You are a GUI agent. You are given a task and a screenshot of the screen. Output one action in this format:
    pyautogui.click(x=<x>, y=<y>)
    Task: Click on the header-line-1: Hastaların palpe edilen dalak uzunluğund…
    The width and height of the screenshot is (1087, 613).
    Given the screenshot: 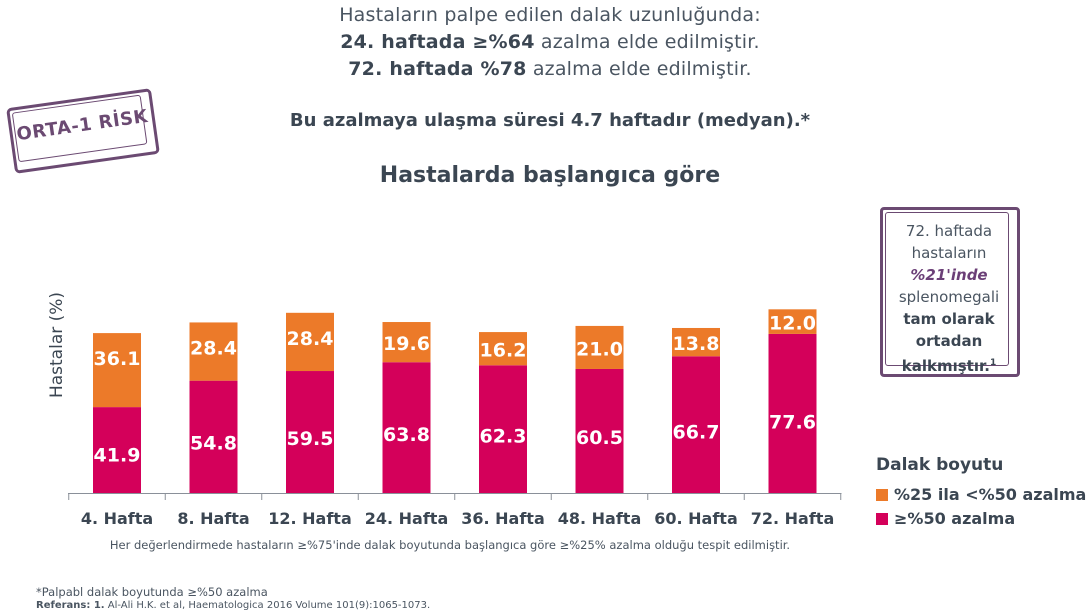 What is the action you would take?
    pyautogui.click(x=550, y=15)
    